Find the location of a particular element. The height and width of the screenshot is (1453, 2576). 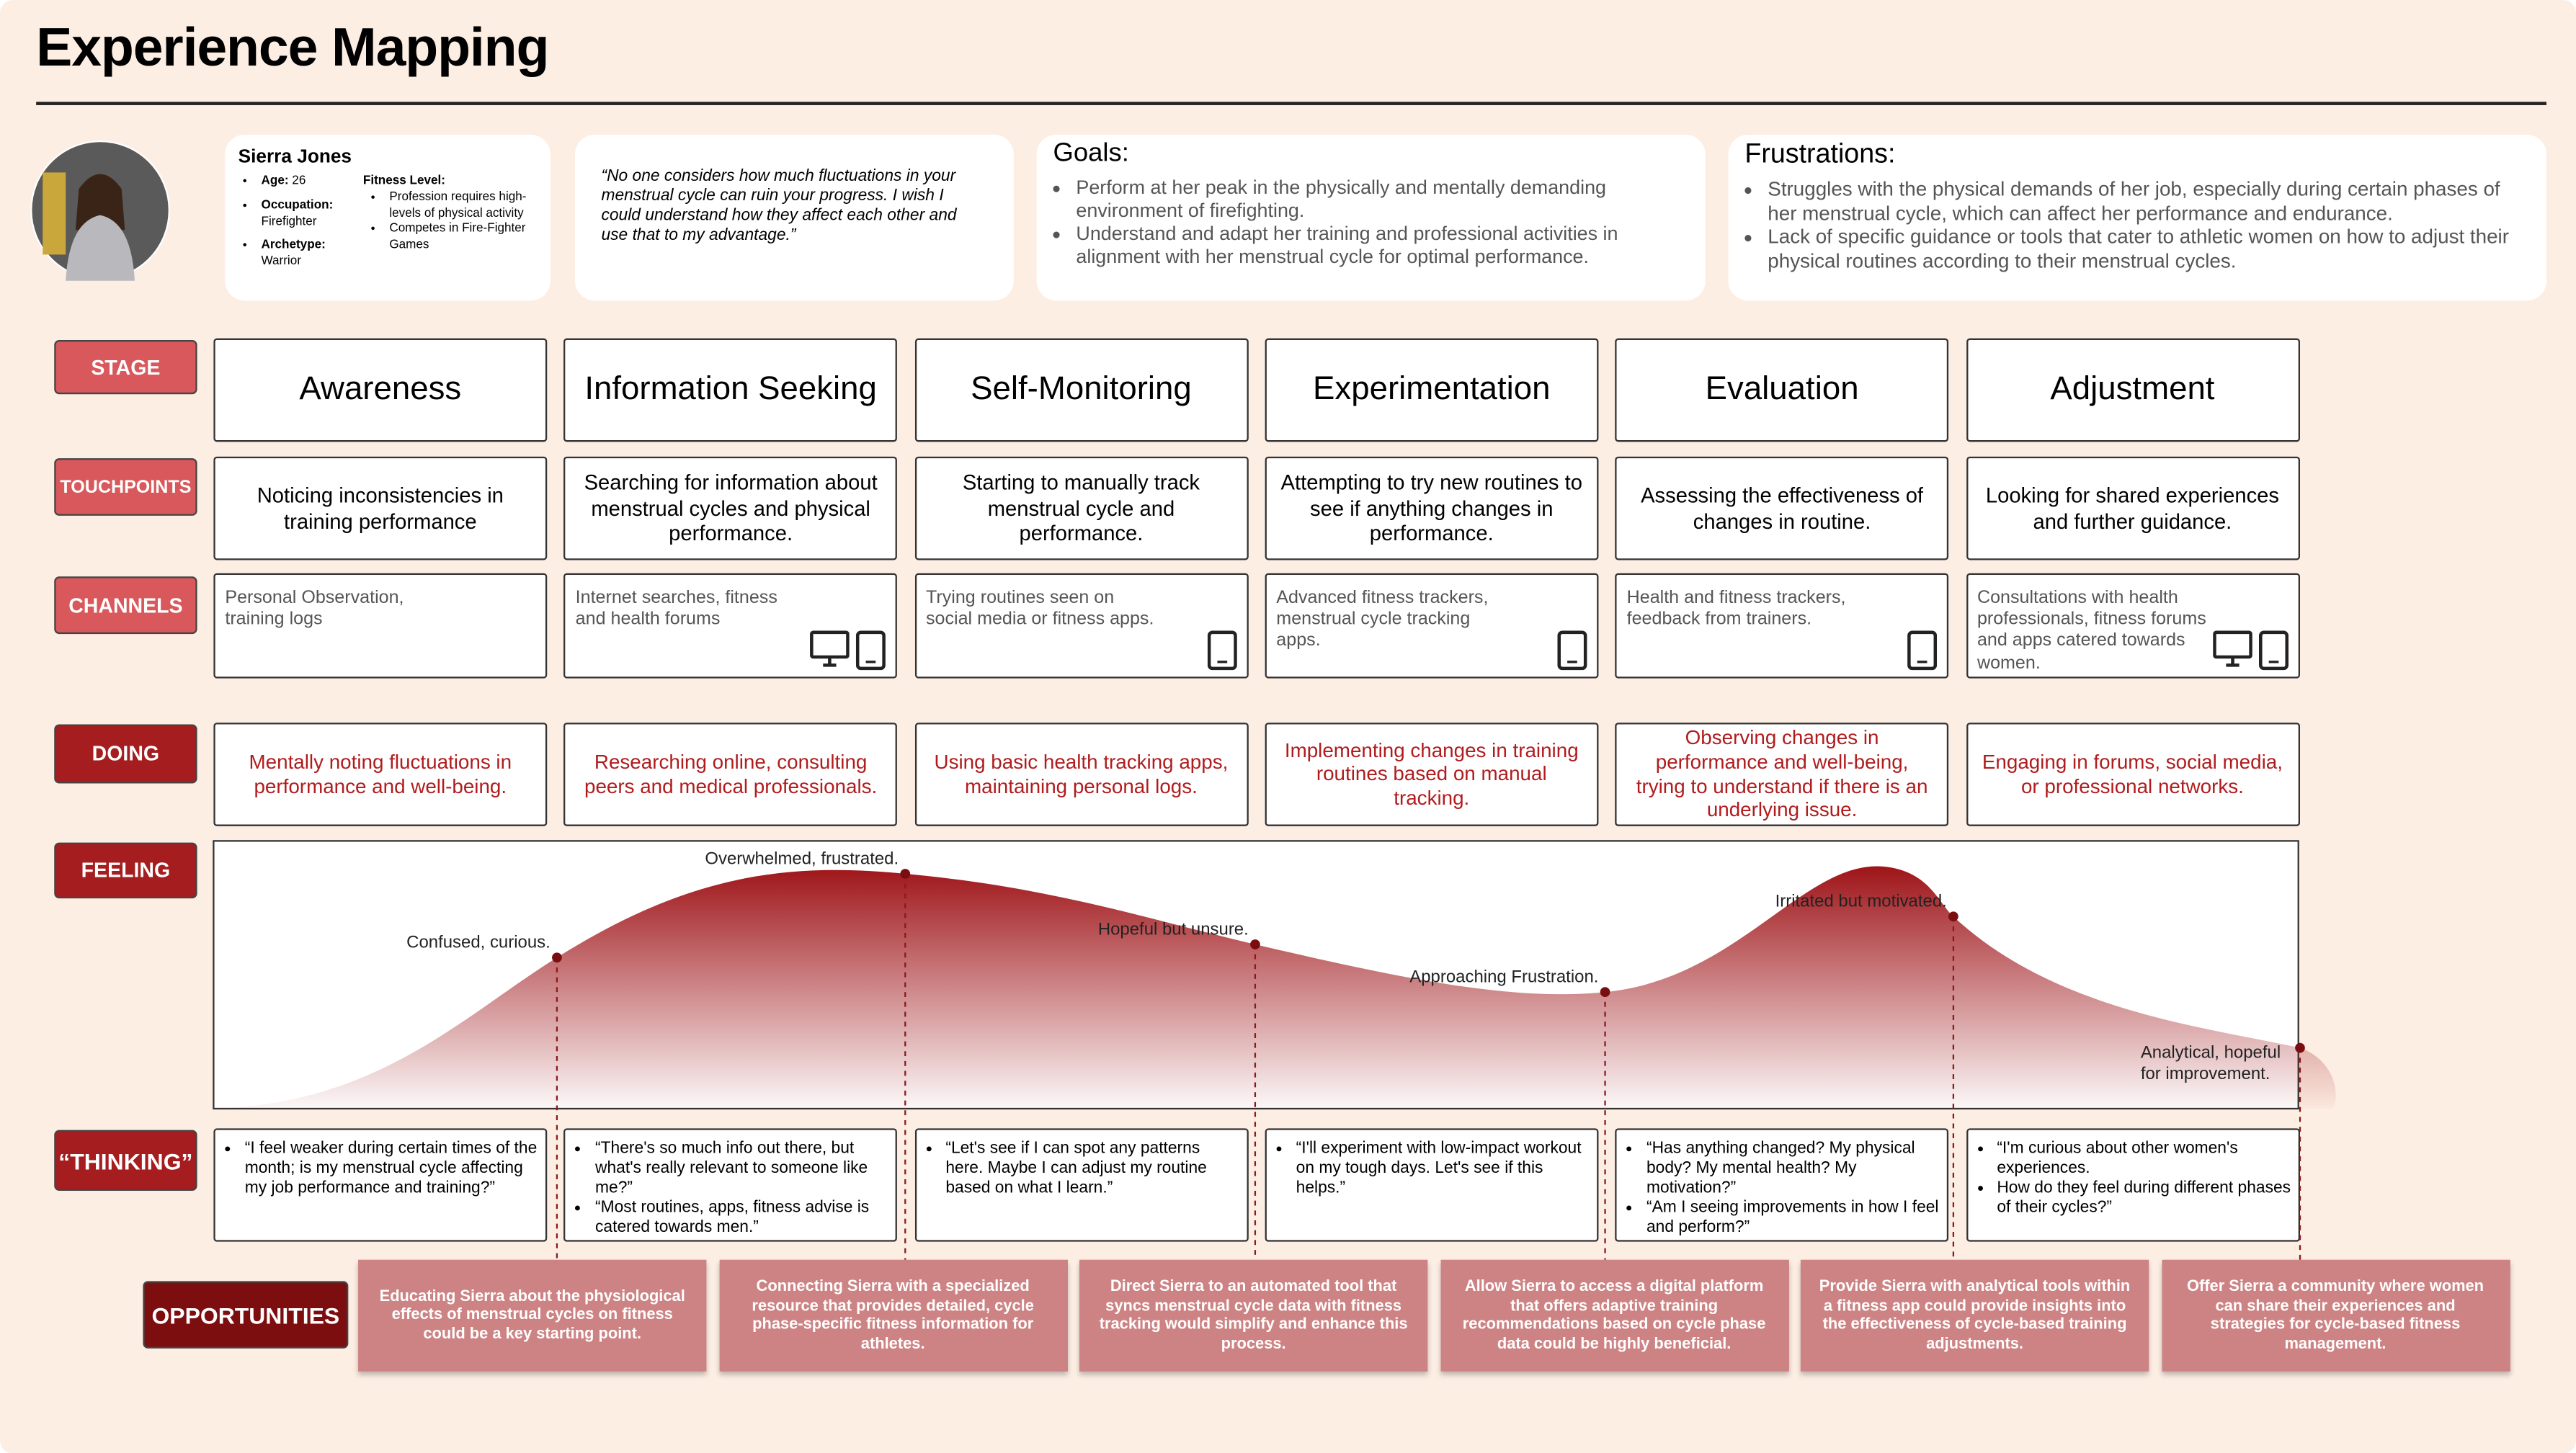

feeling-label: Hopeful but unsure. is located at coordinates (1173, 929).